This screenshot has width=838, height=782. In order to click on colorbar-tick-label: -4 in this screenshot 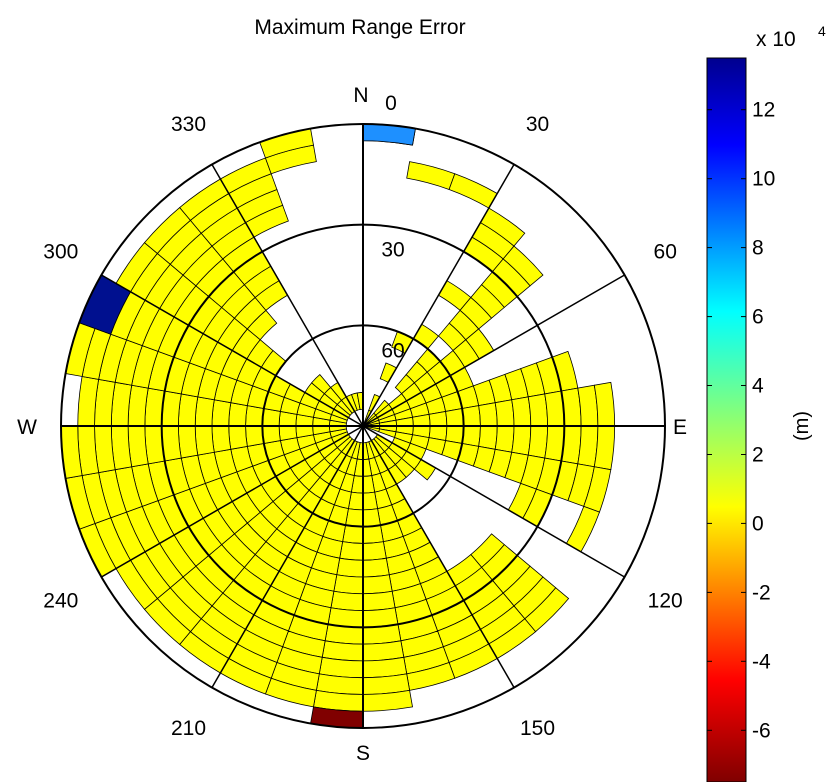, I will do `click(761, 661)`.